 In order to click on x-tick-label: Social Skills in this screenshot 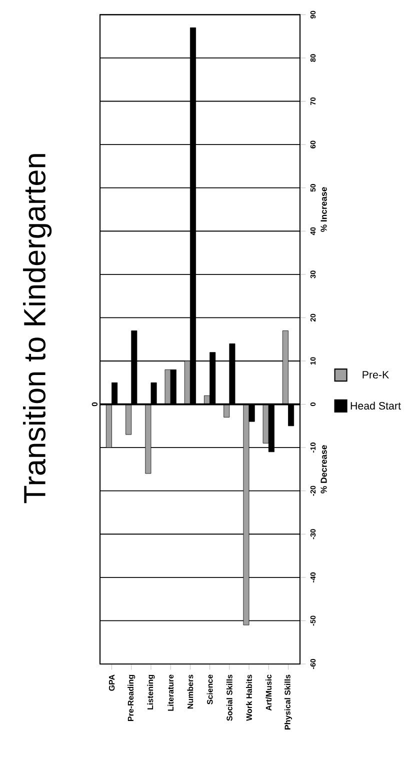, I will do `click(229, 697)`.